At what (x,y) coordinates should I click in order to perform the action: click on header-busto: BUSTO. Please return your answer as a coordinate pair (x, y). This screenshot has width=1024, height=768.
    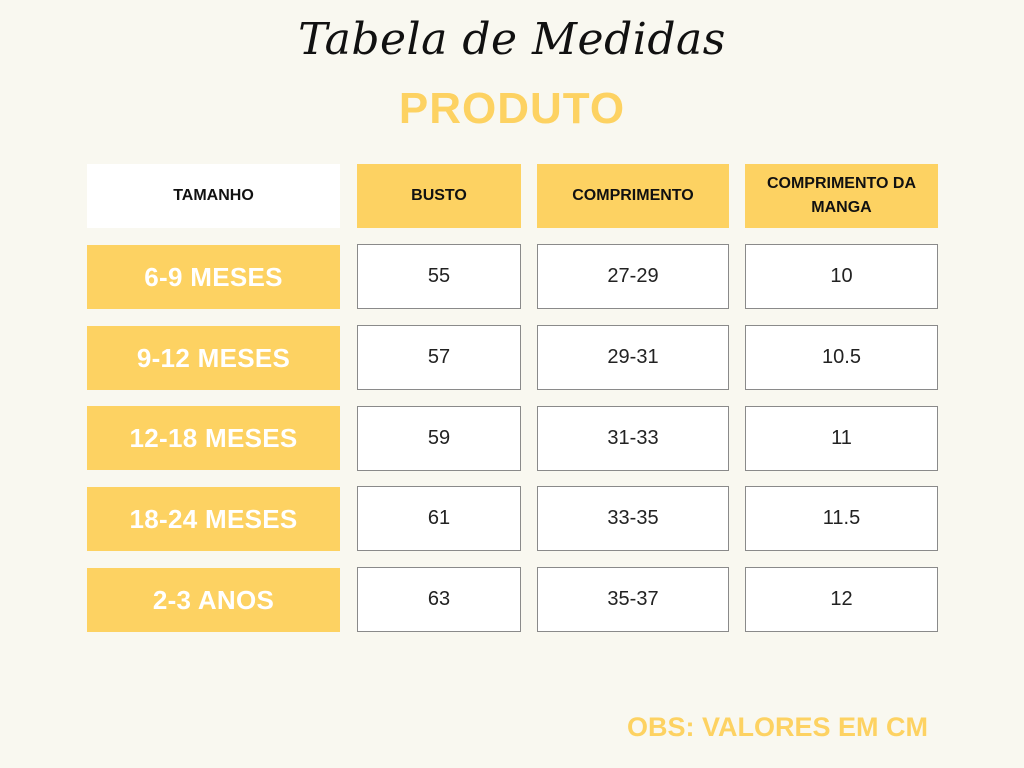
    Looking at the image, I should click on (439, 196).